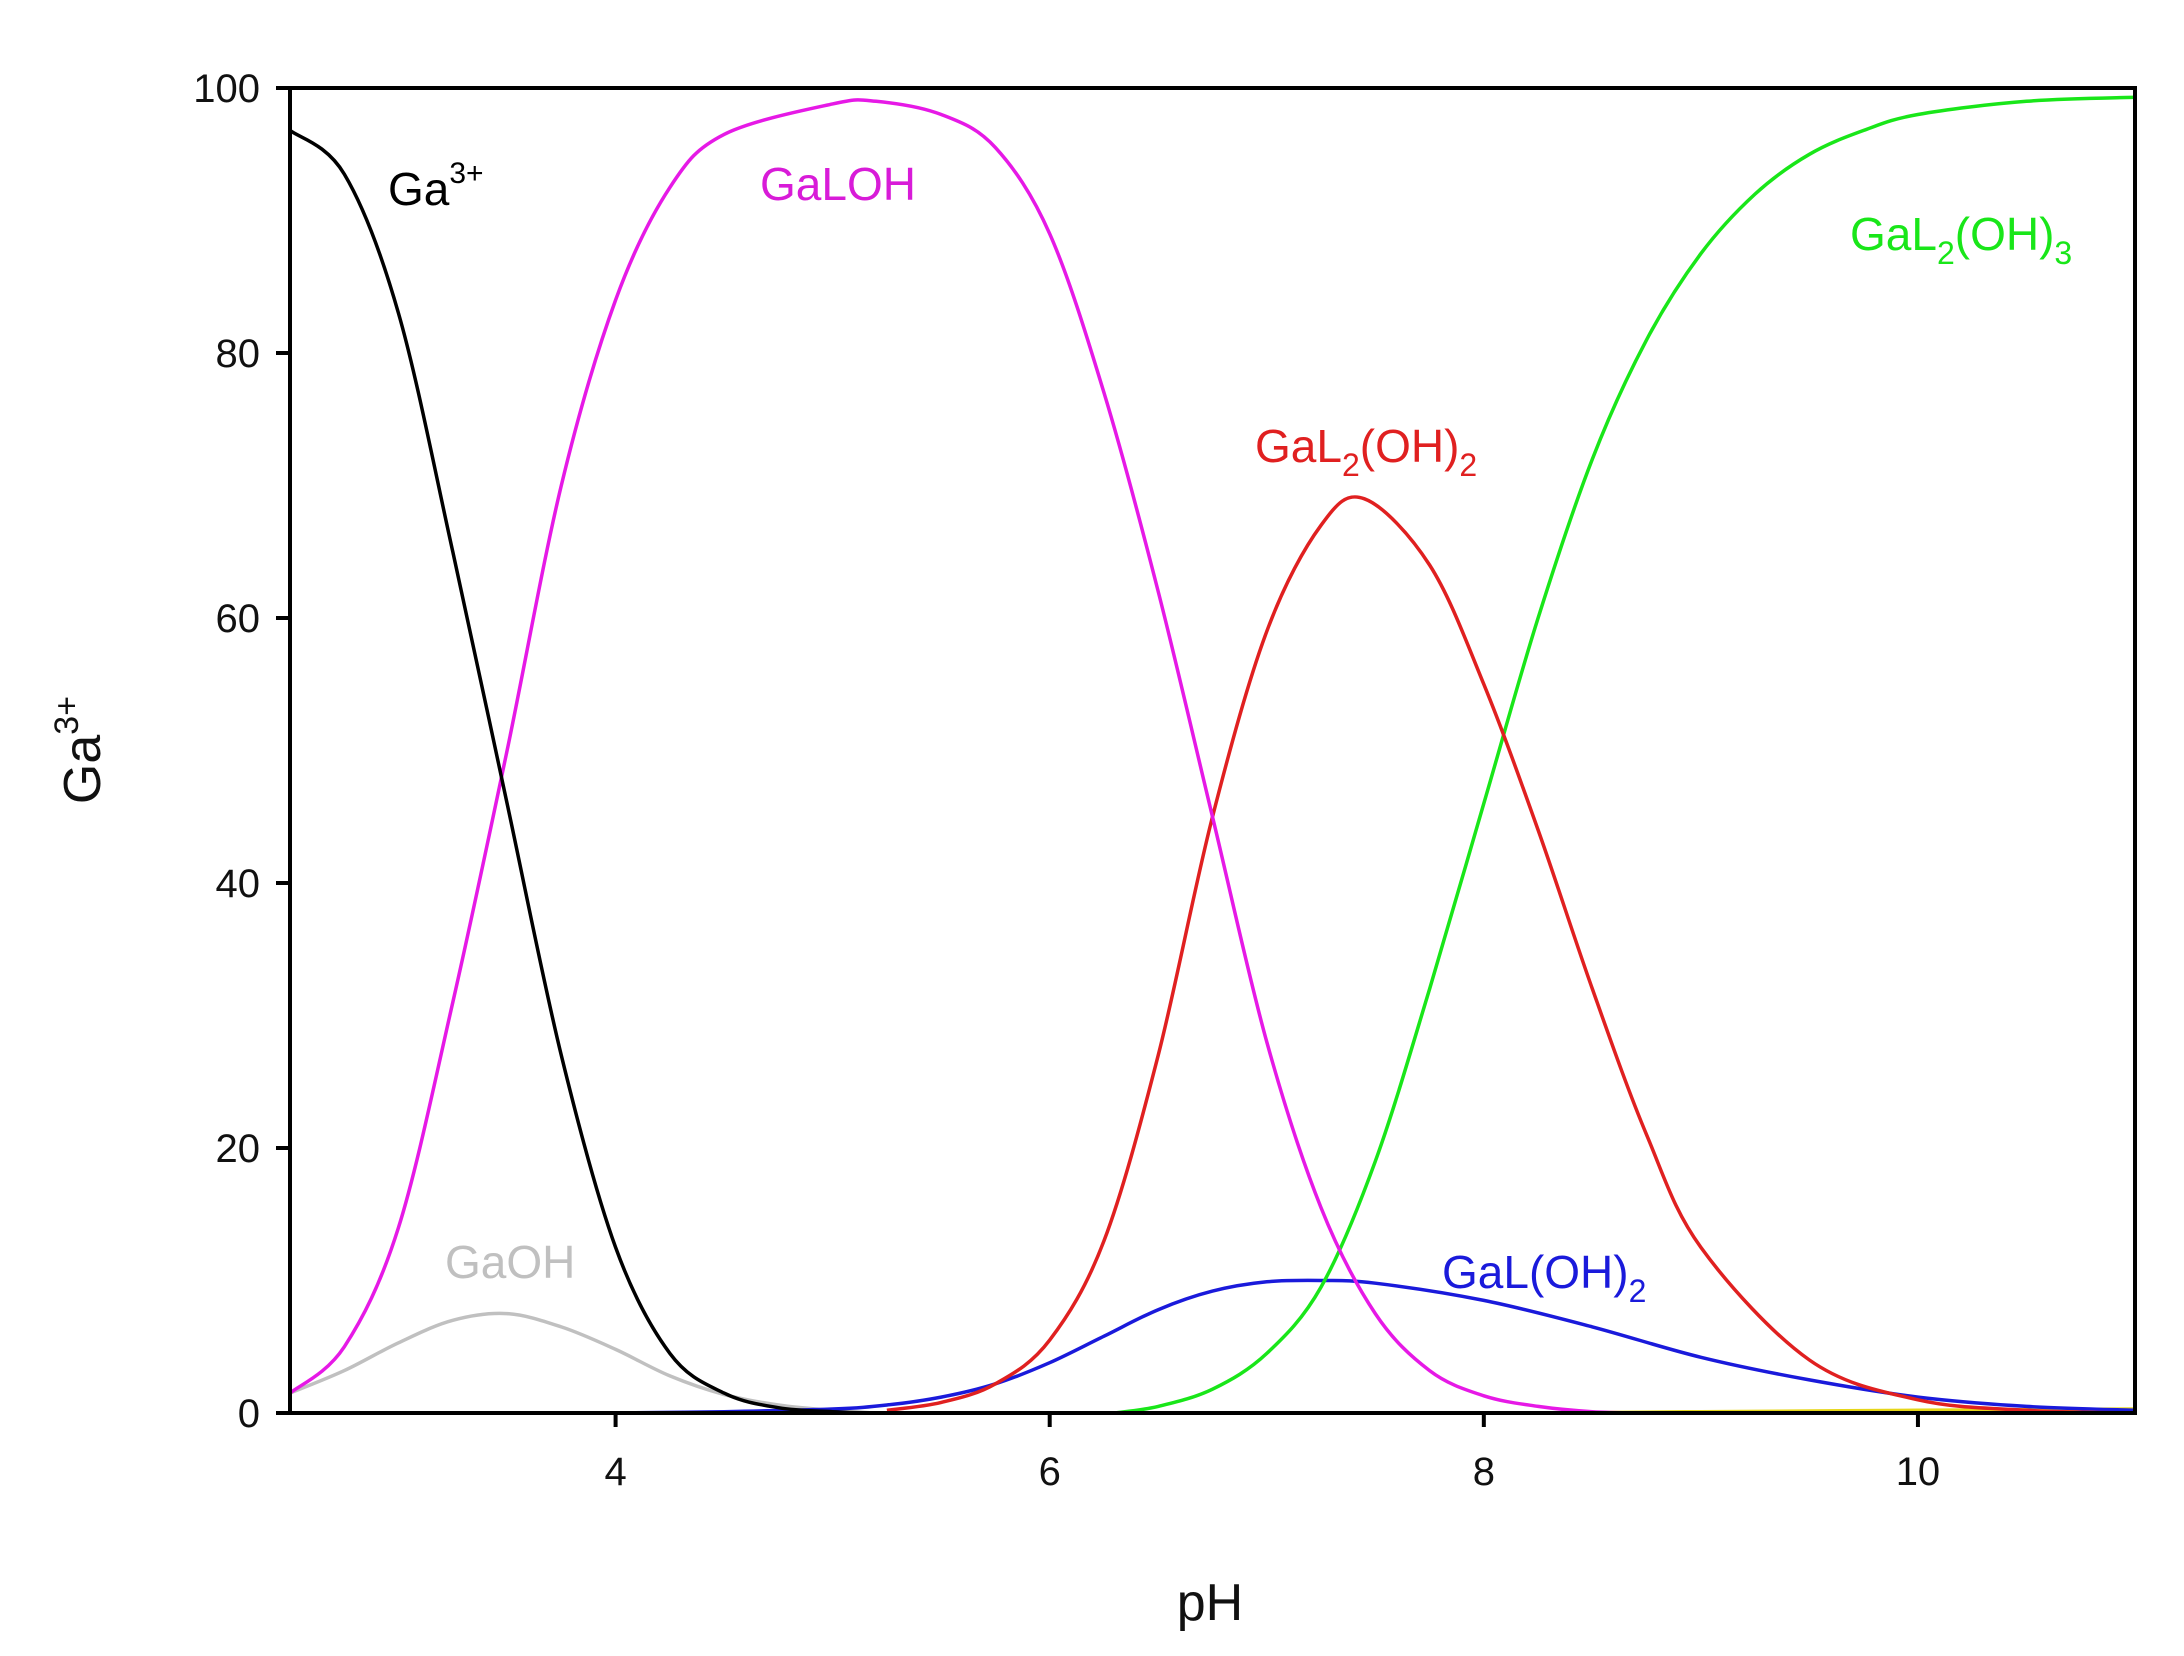 This screenshot has height=1656, width=2184. I want to click on x-tick-label: 8, so click(1484, 1472).